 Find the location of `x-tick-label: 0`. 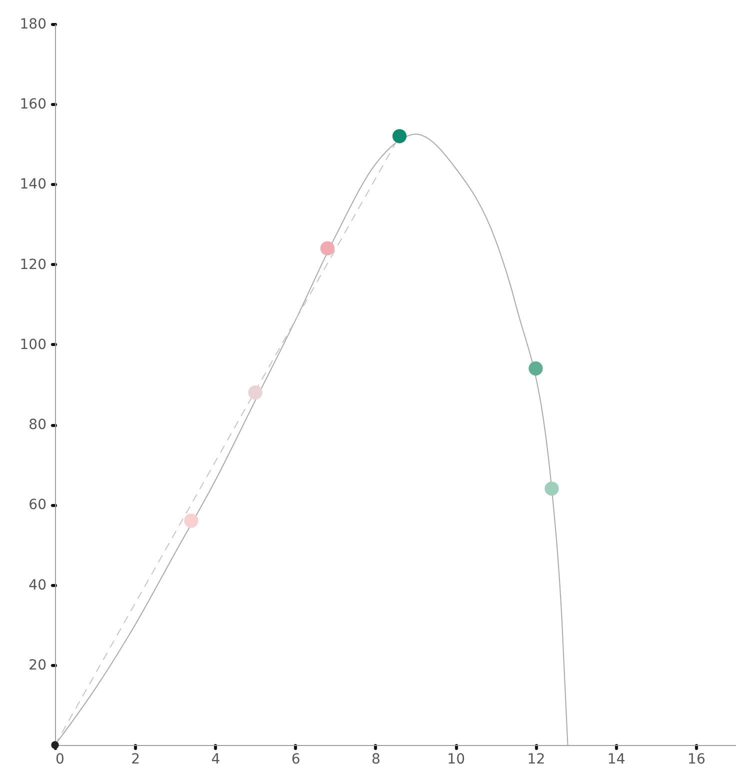

x-tick-label: 0 is located at coordinates (60, 760).